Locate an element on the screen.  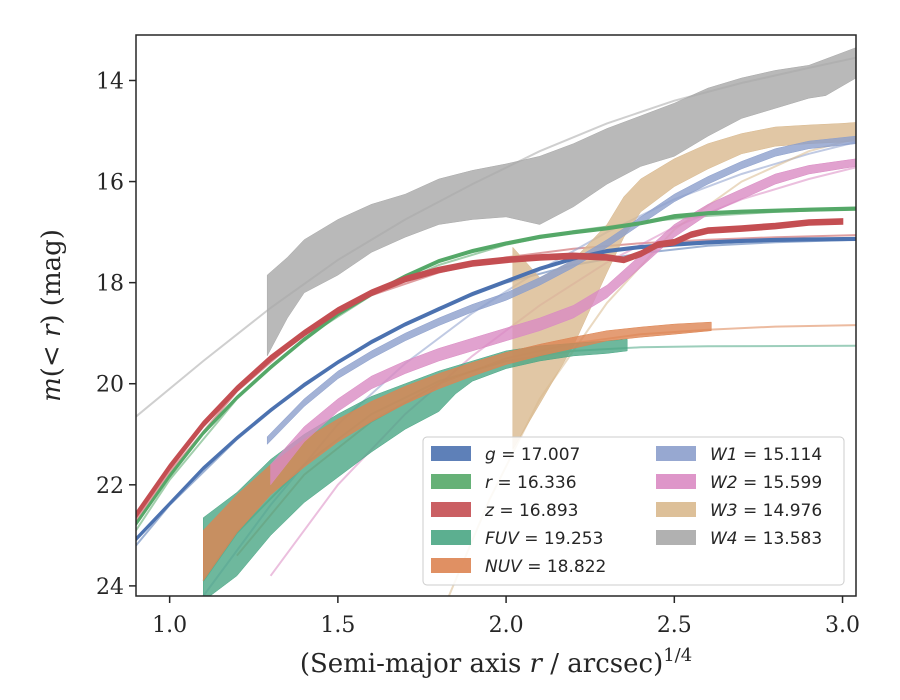
x-tick-label: 2.0 is located at coordinates (506, 625).